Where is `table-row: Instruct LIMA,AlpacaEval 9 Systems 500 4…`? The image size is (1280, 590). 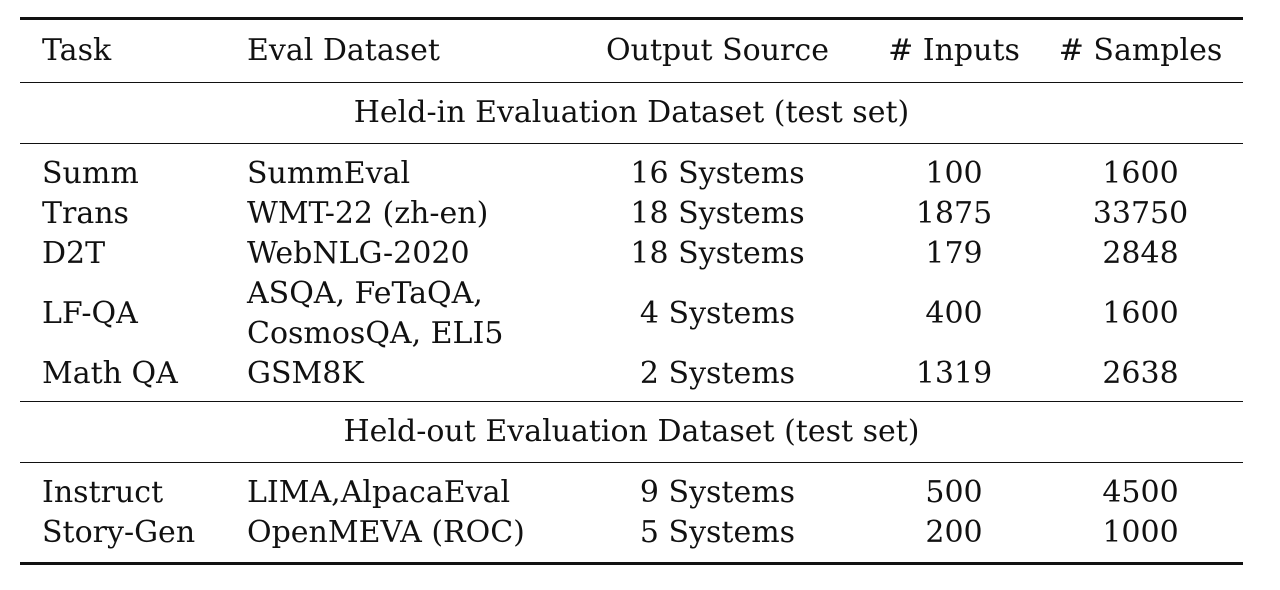 table-row: Instruct LIMA,AlpacaEval 9 Systems 500 4… is located at coordinates (631, 488).